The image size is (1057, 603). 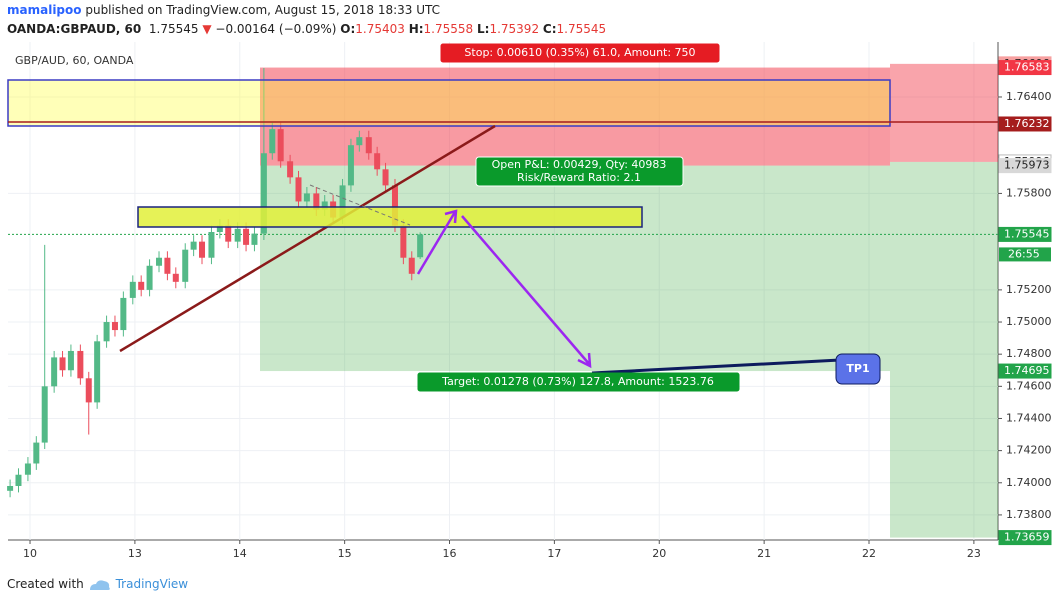 What do you see at coordinates (30, 553) in the screenshot?
I see `x-tick-label: 10` at bounding box center [30, 553].